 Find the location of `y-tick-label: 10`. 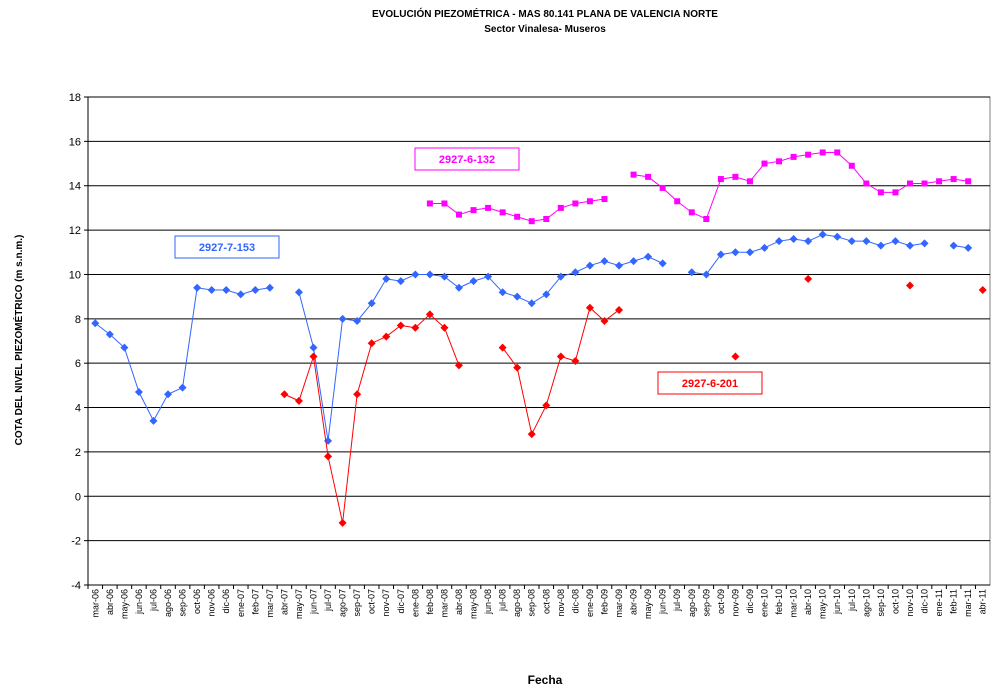

y-tick-label: 10 is located at coordinates (75, 275).